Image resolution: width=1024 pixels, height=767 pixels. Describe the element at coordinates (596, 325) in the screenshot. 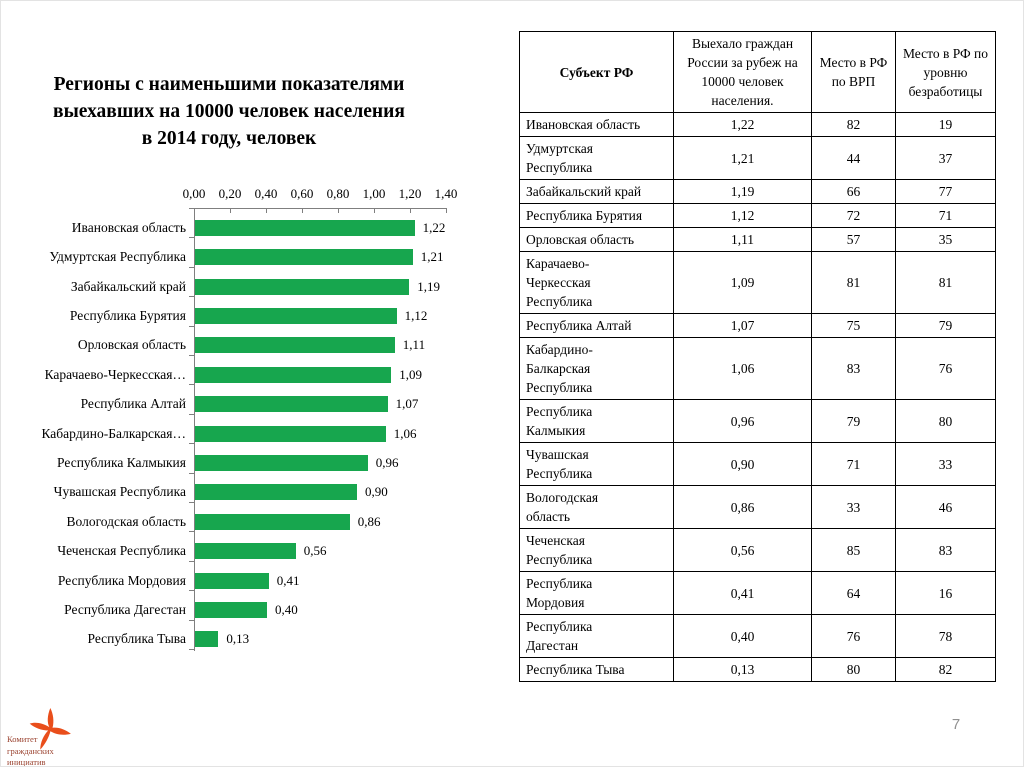

I see `table-cell-region: Республика Алтай` at that location.